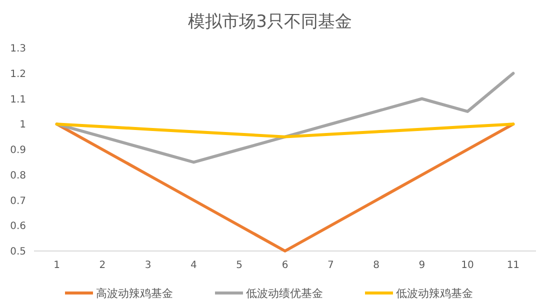 Image resolution: width=540 pixels, height=308 pixels. What do you see at coordinates (102, 265) in the screenshot?
I see `x-tick-label: 2` at bounding box center [102, 265].